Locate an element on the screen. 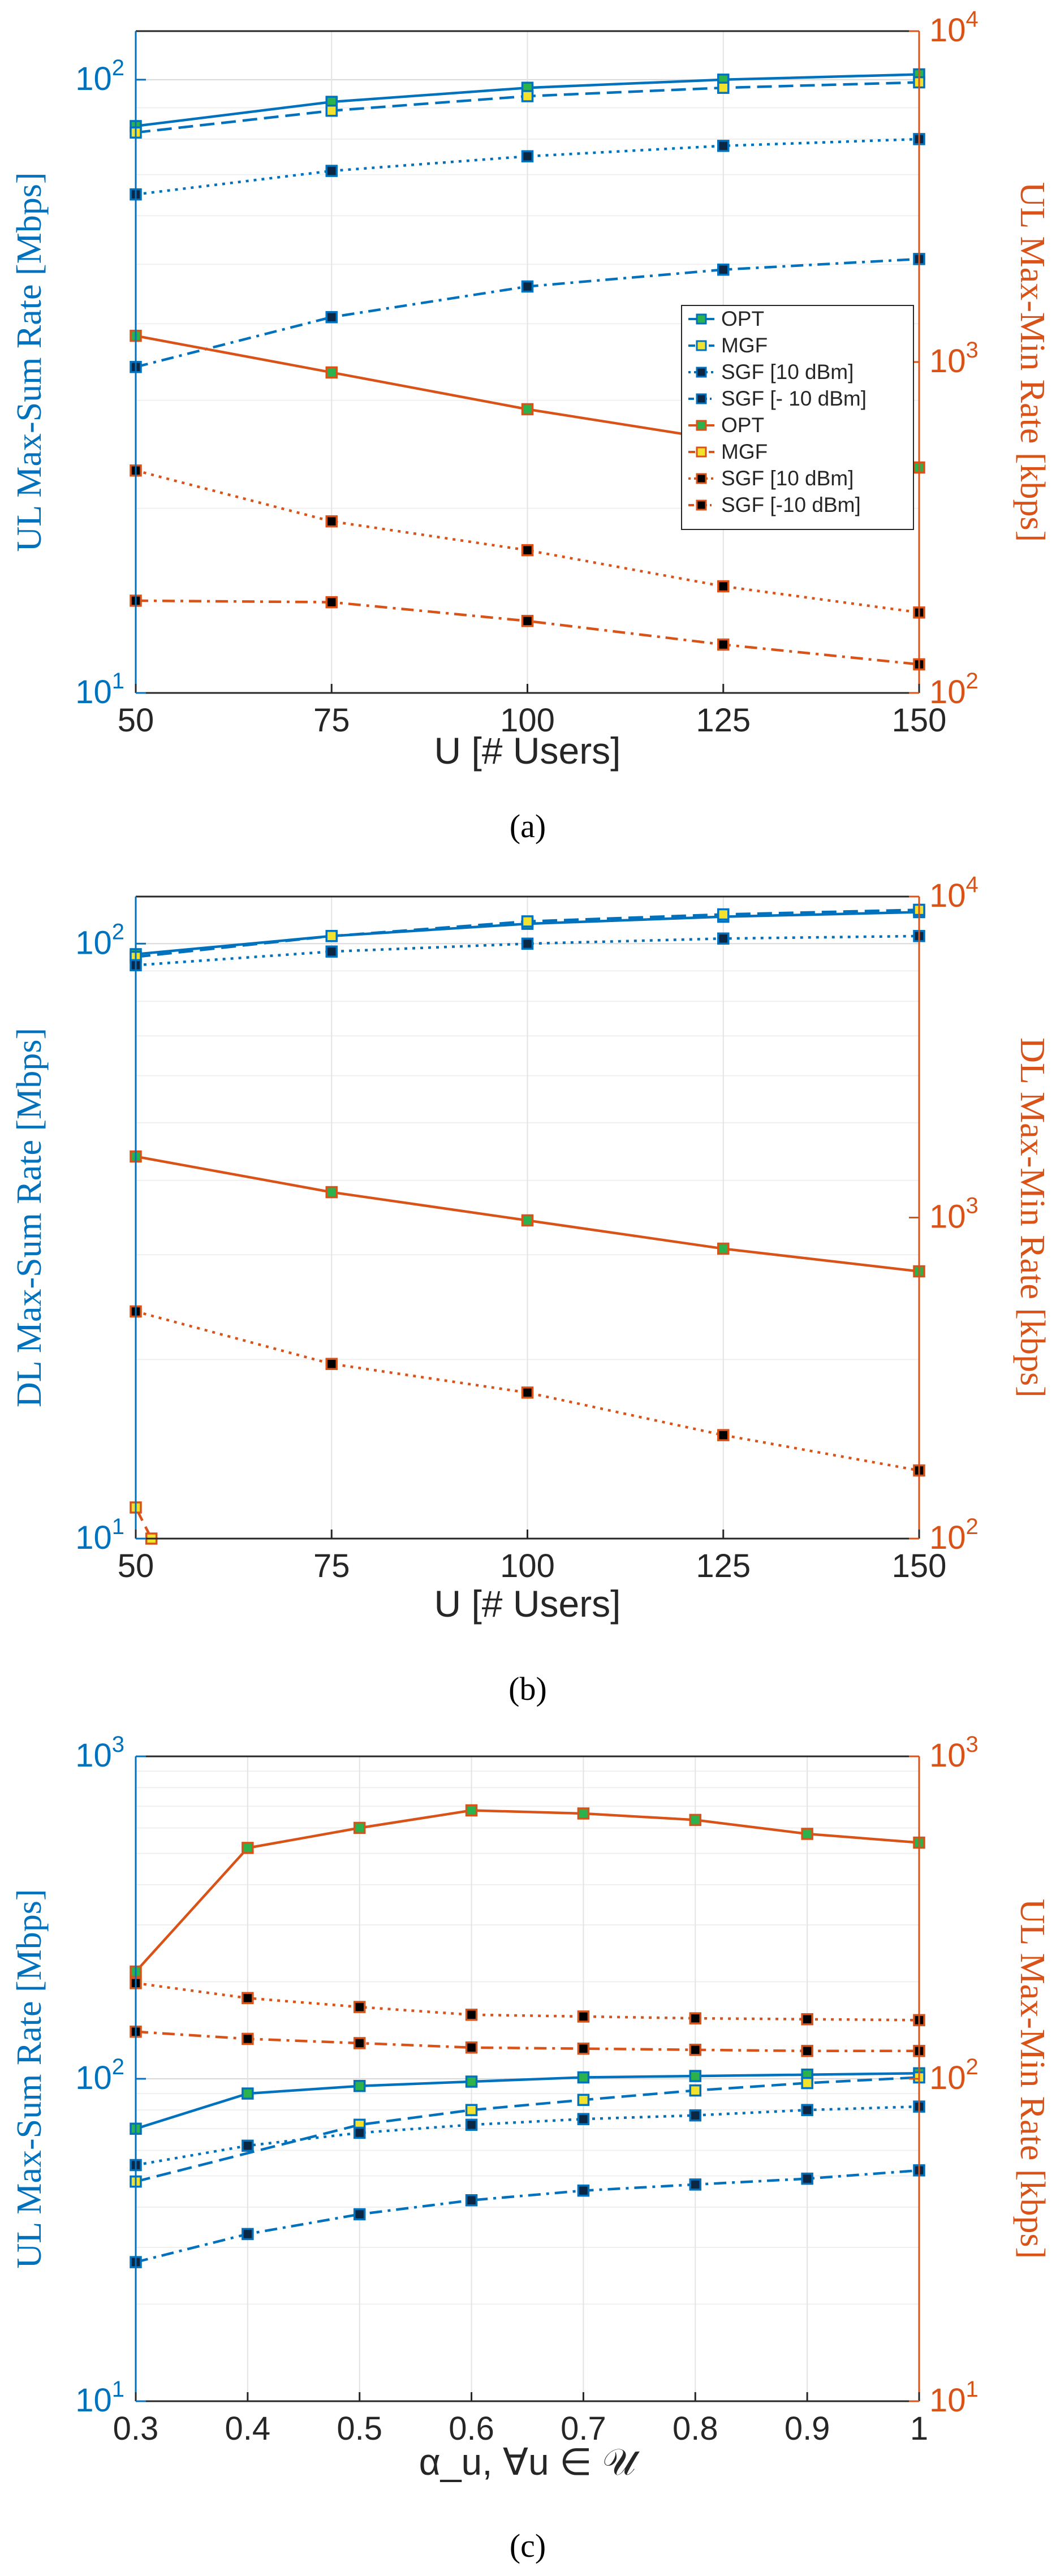 This screenshot has width=1056, height=2576. x-tick-label: 1 is located at coordinates (919, 2428).